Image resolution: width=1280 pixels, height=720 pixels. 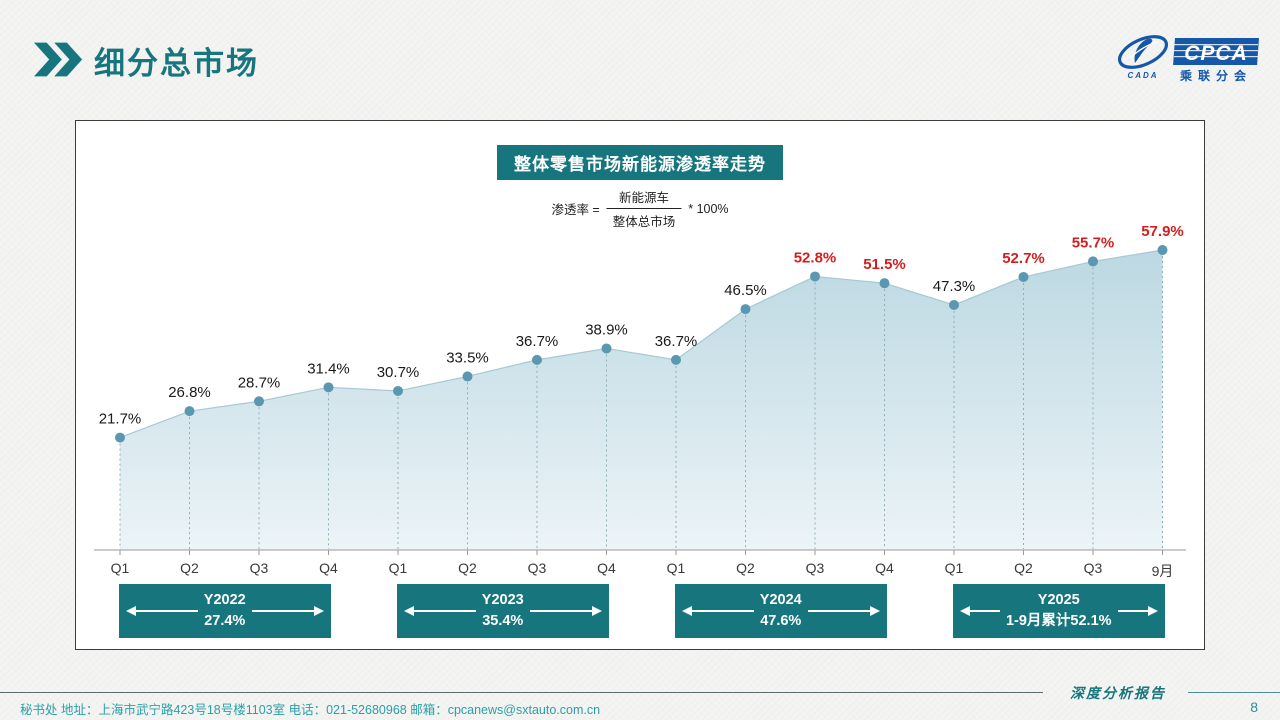 What do you see at coordinates (1215, 75) in the screenshot?
I see `svg-text: 乘联分会` at bounding box center [1215, 75].